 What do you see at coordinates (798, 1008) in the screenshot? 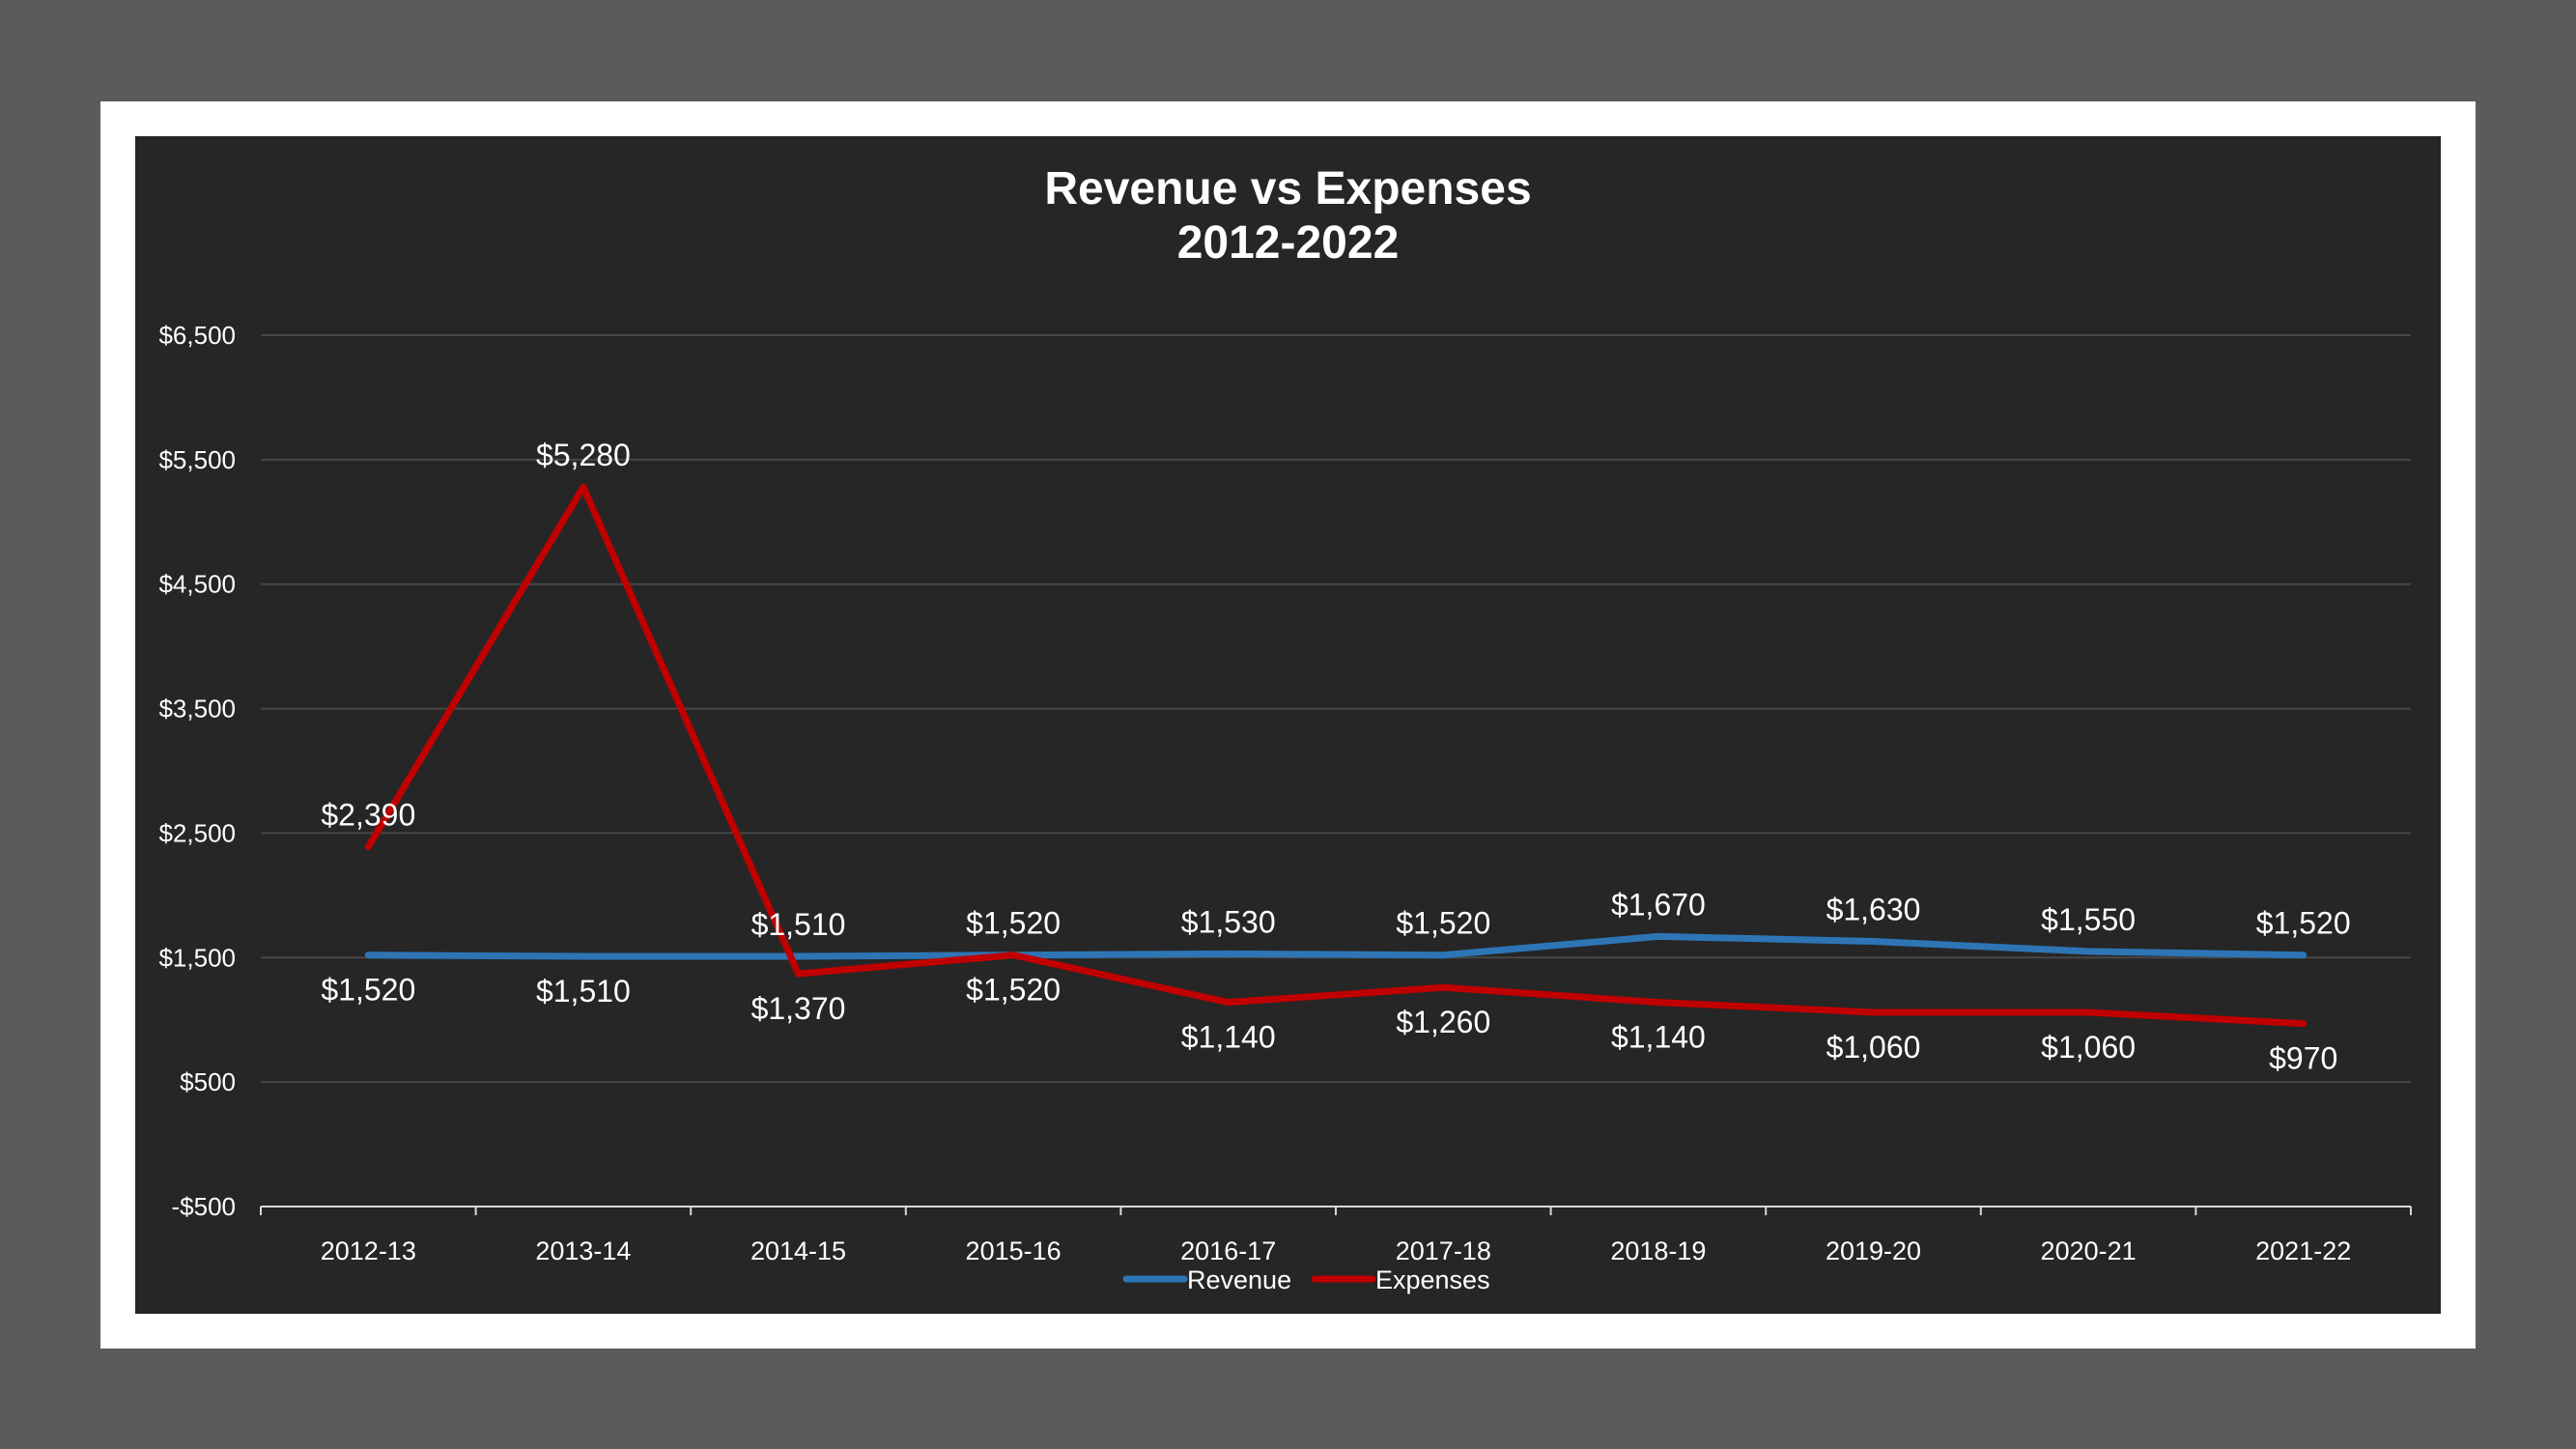
I see `expenses-data-label: $1,370` at bounding box center [798, 1008].